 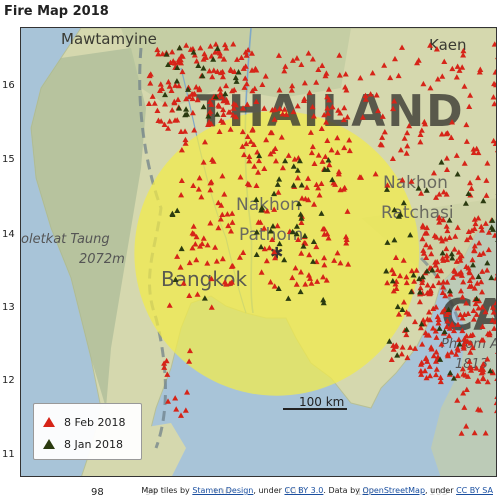 What do you see at coordinates (83, 422) in the screenshot?
I see `legend-item-feb: 8 Feb 2018` at bounding box center [83, 422].